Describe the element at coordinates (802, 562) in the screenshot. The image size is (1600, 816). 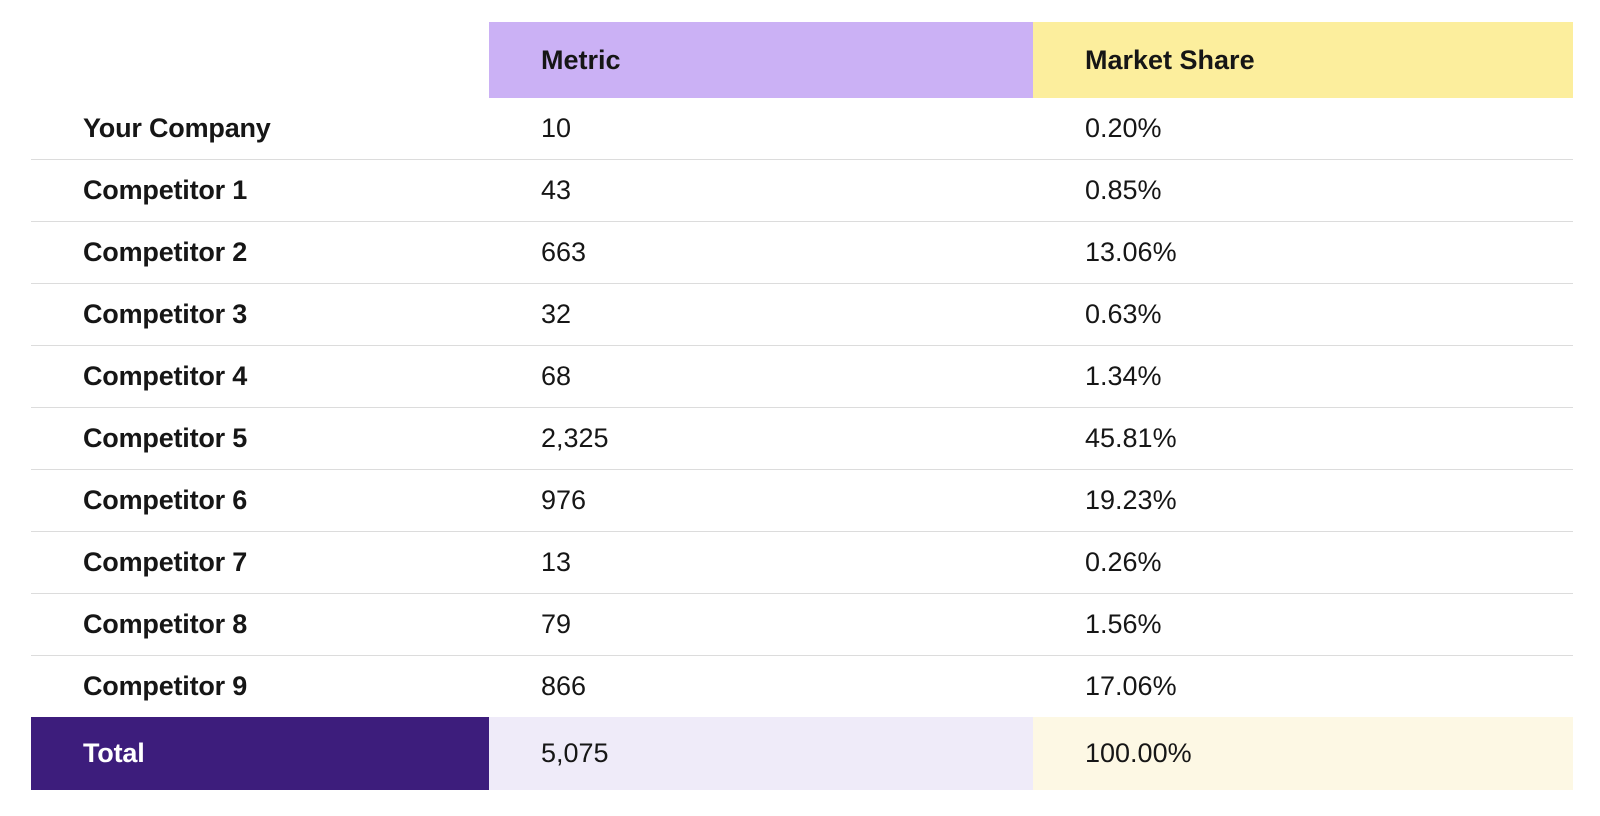
I see `table-row: Competitor 7 13 0.26%` at that location.